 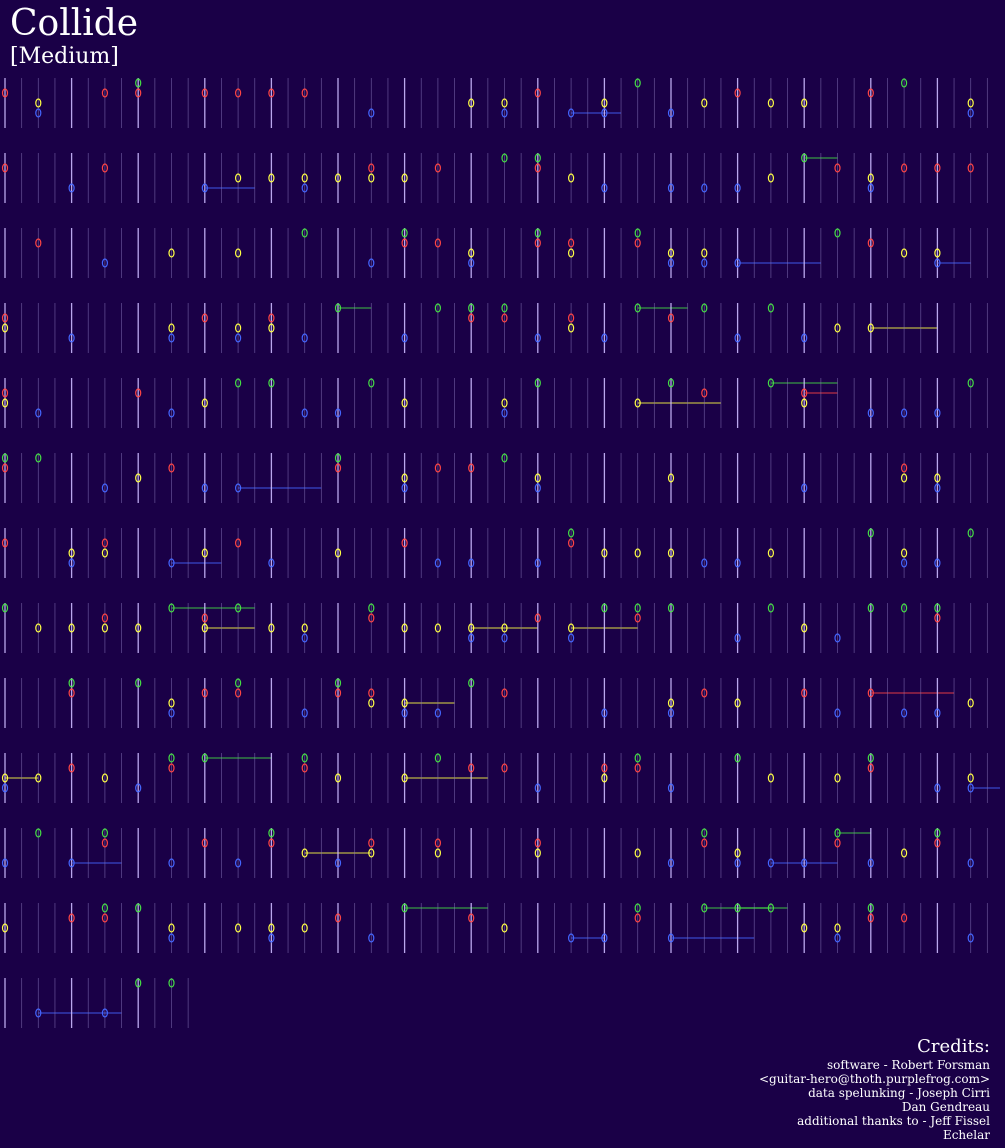 I want to click on credit-line: Echelar, so click(x=966, y=1135).